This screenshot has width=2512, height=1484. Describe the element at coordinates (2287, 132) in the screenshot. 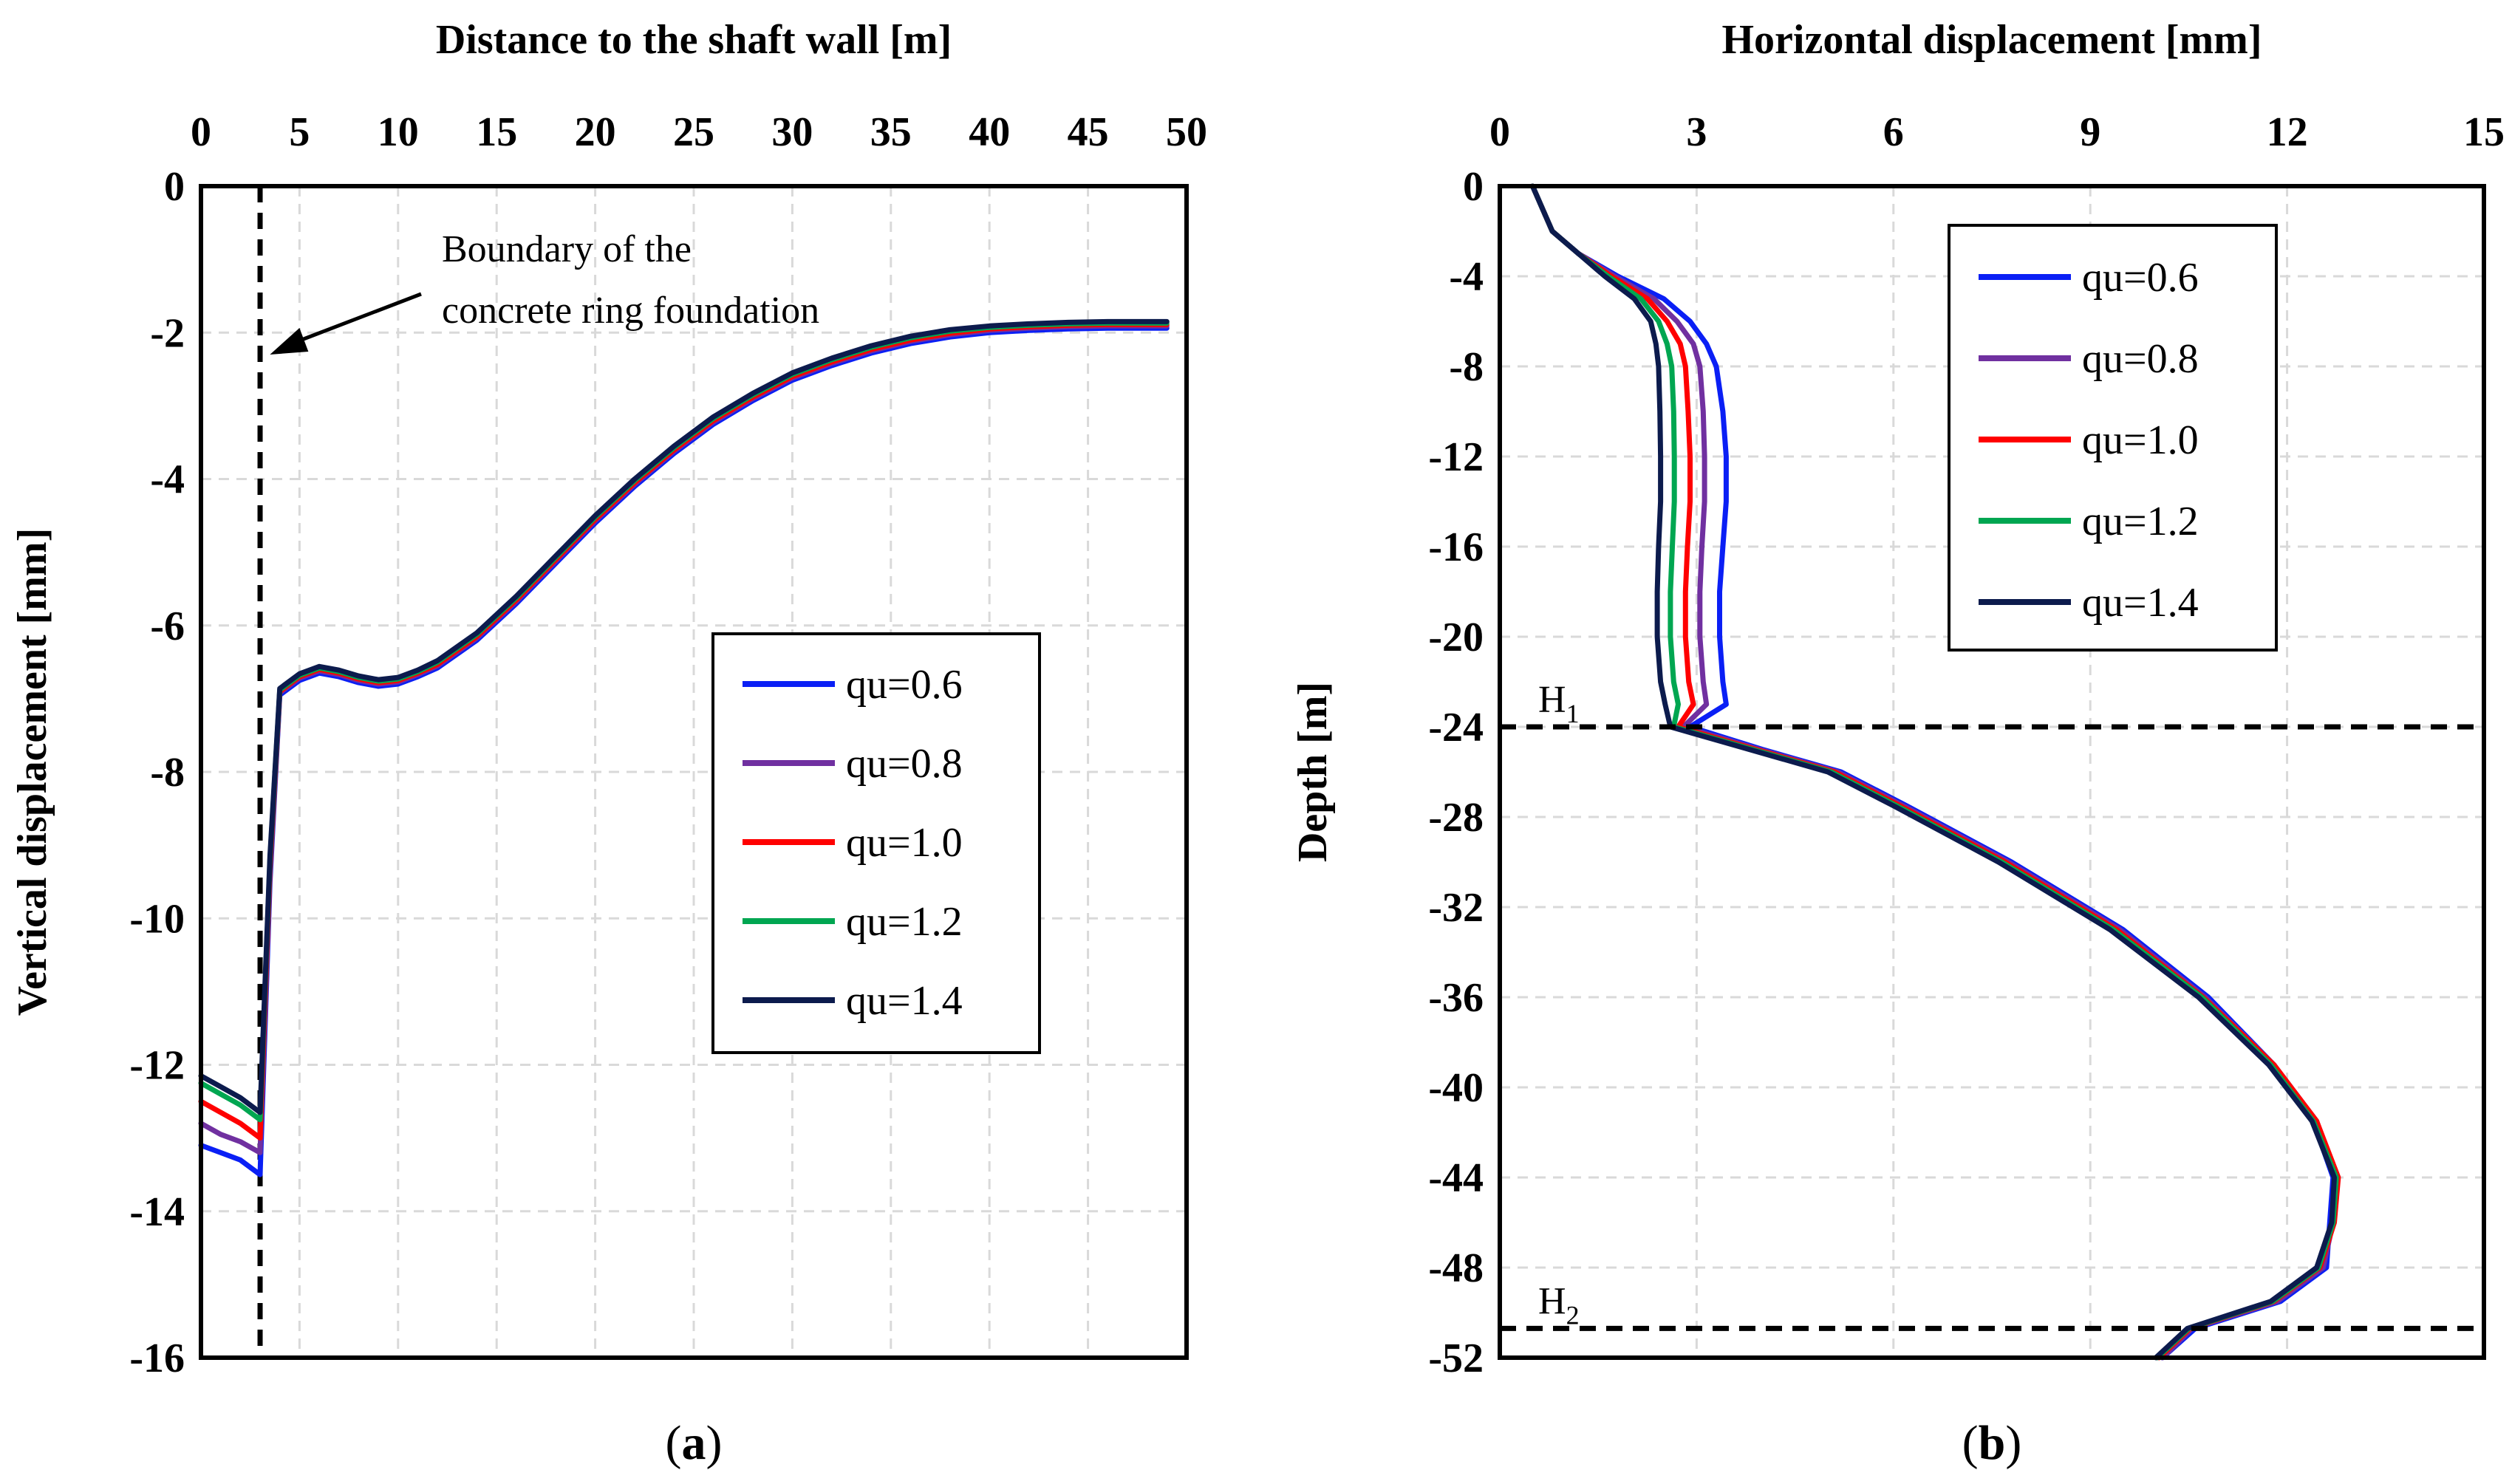

I see `x-tick-label: 12` at that location.